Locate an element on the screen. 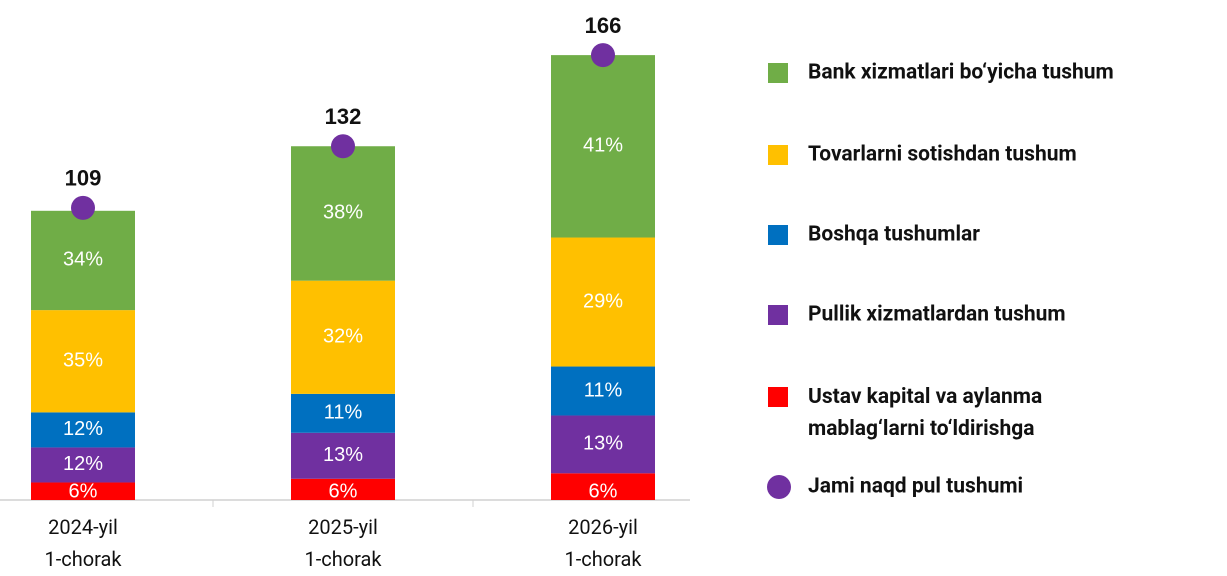 The image size is (1227, 576). legend-label: Boshqa tushumlar is located at coordinates (894, 235).